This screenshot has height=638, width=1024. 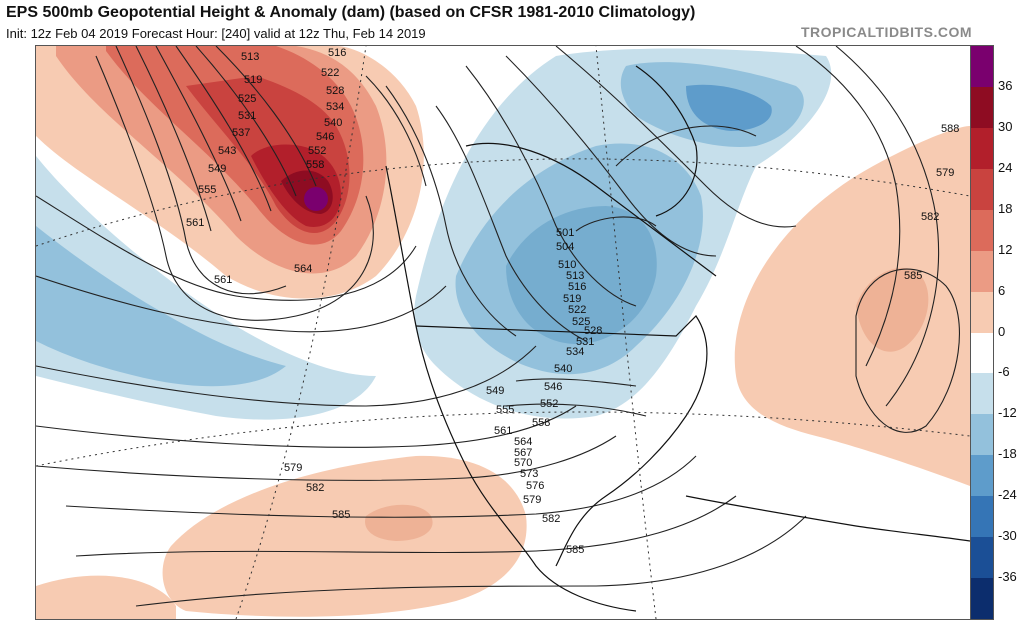 What do you see at coordinates (1002, 290) in the screenshot?
I see `colorbar-label: 6` at bounding box center [1002, 290].